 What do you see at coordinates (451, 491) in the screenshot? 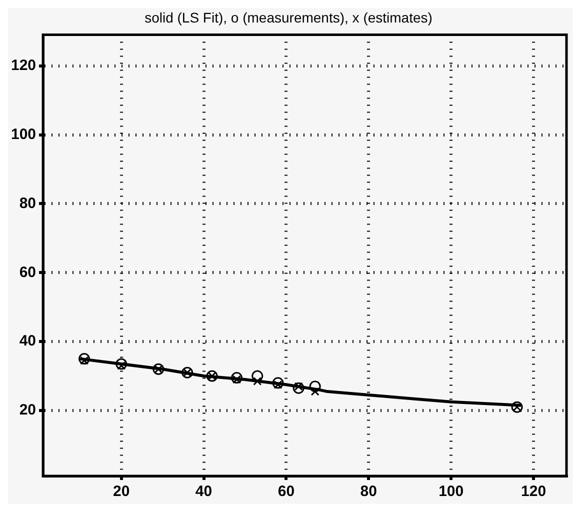
I see `x-tick-label: 100` at bounding box center [451, 491].